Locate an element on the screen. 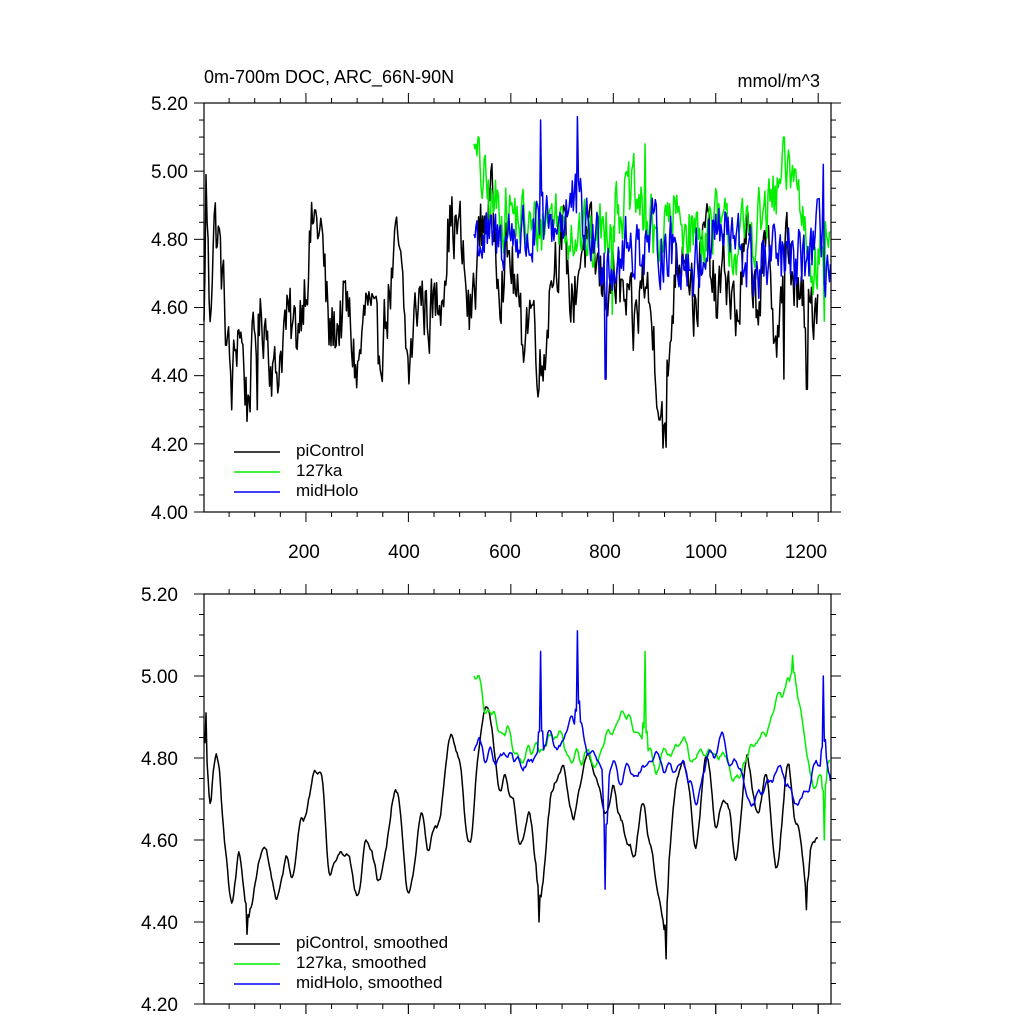 The width and height of the screenshot is (1024, 1024). legend-label-picontrol: piControl is located at coordinates (330, 450).